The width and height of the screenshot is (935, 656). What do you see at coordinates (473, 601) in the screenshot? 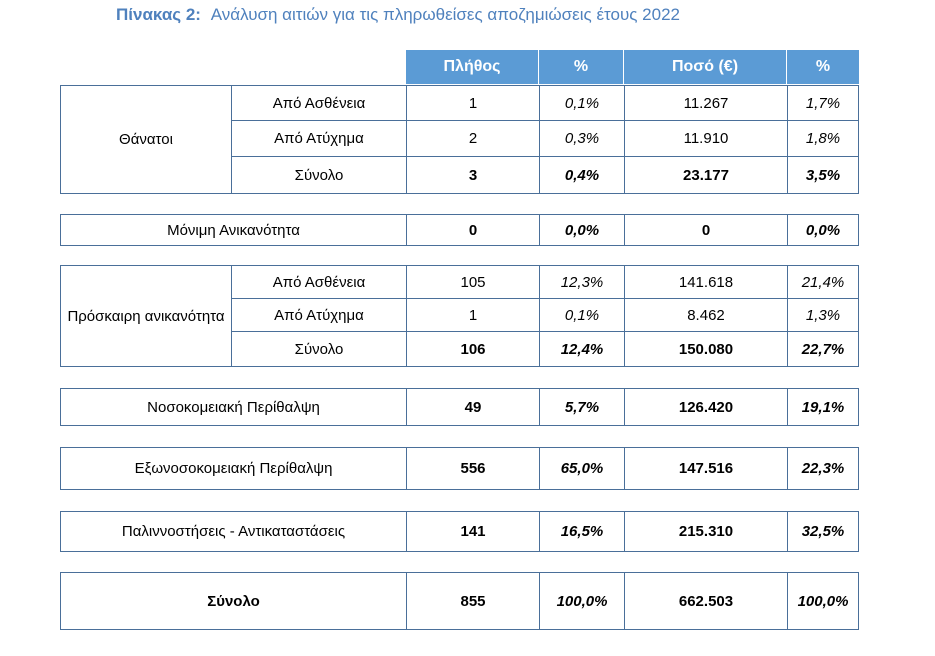
I see `cell-count: 855` at bounding box center [473, 601].